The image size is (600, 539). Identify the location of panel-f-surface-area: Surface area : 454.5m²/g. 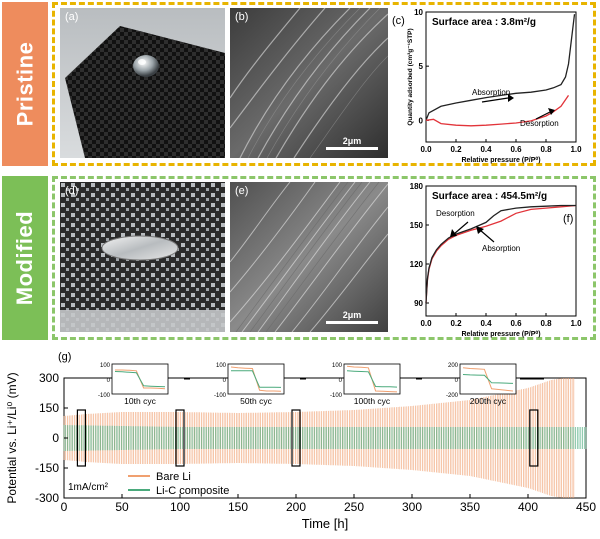
(489, 196).